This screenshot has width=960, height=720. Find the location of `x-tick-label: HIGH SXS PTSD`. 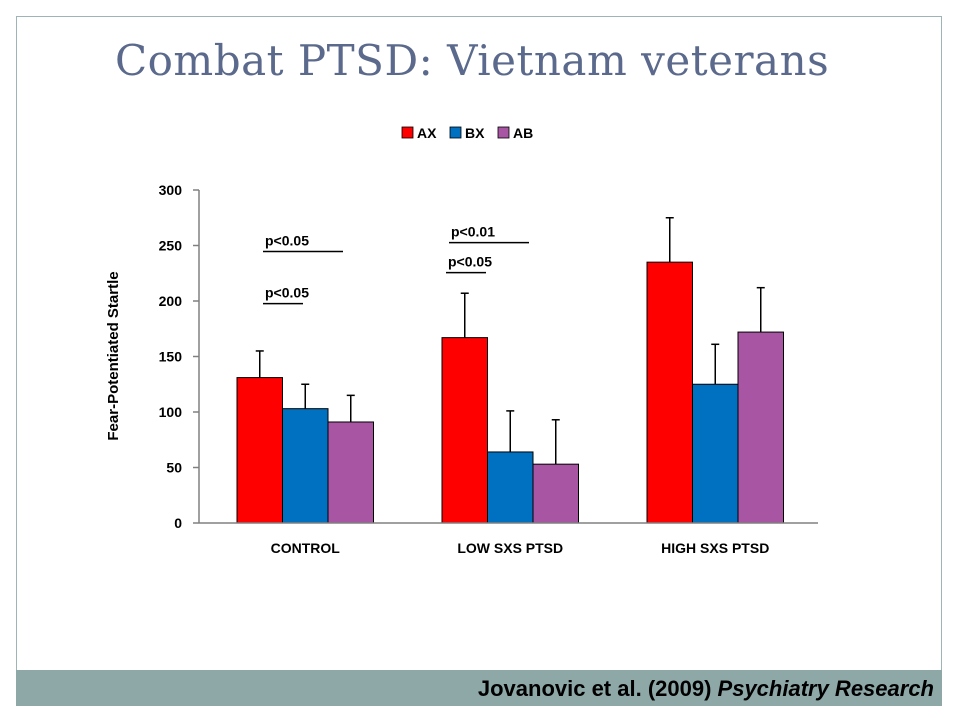

x-tick-label: HIGH SXS PTSD is located at coordinates (715, 548).